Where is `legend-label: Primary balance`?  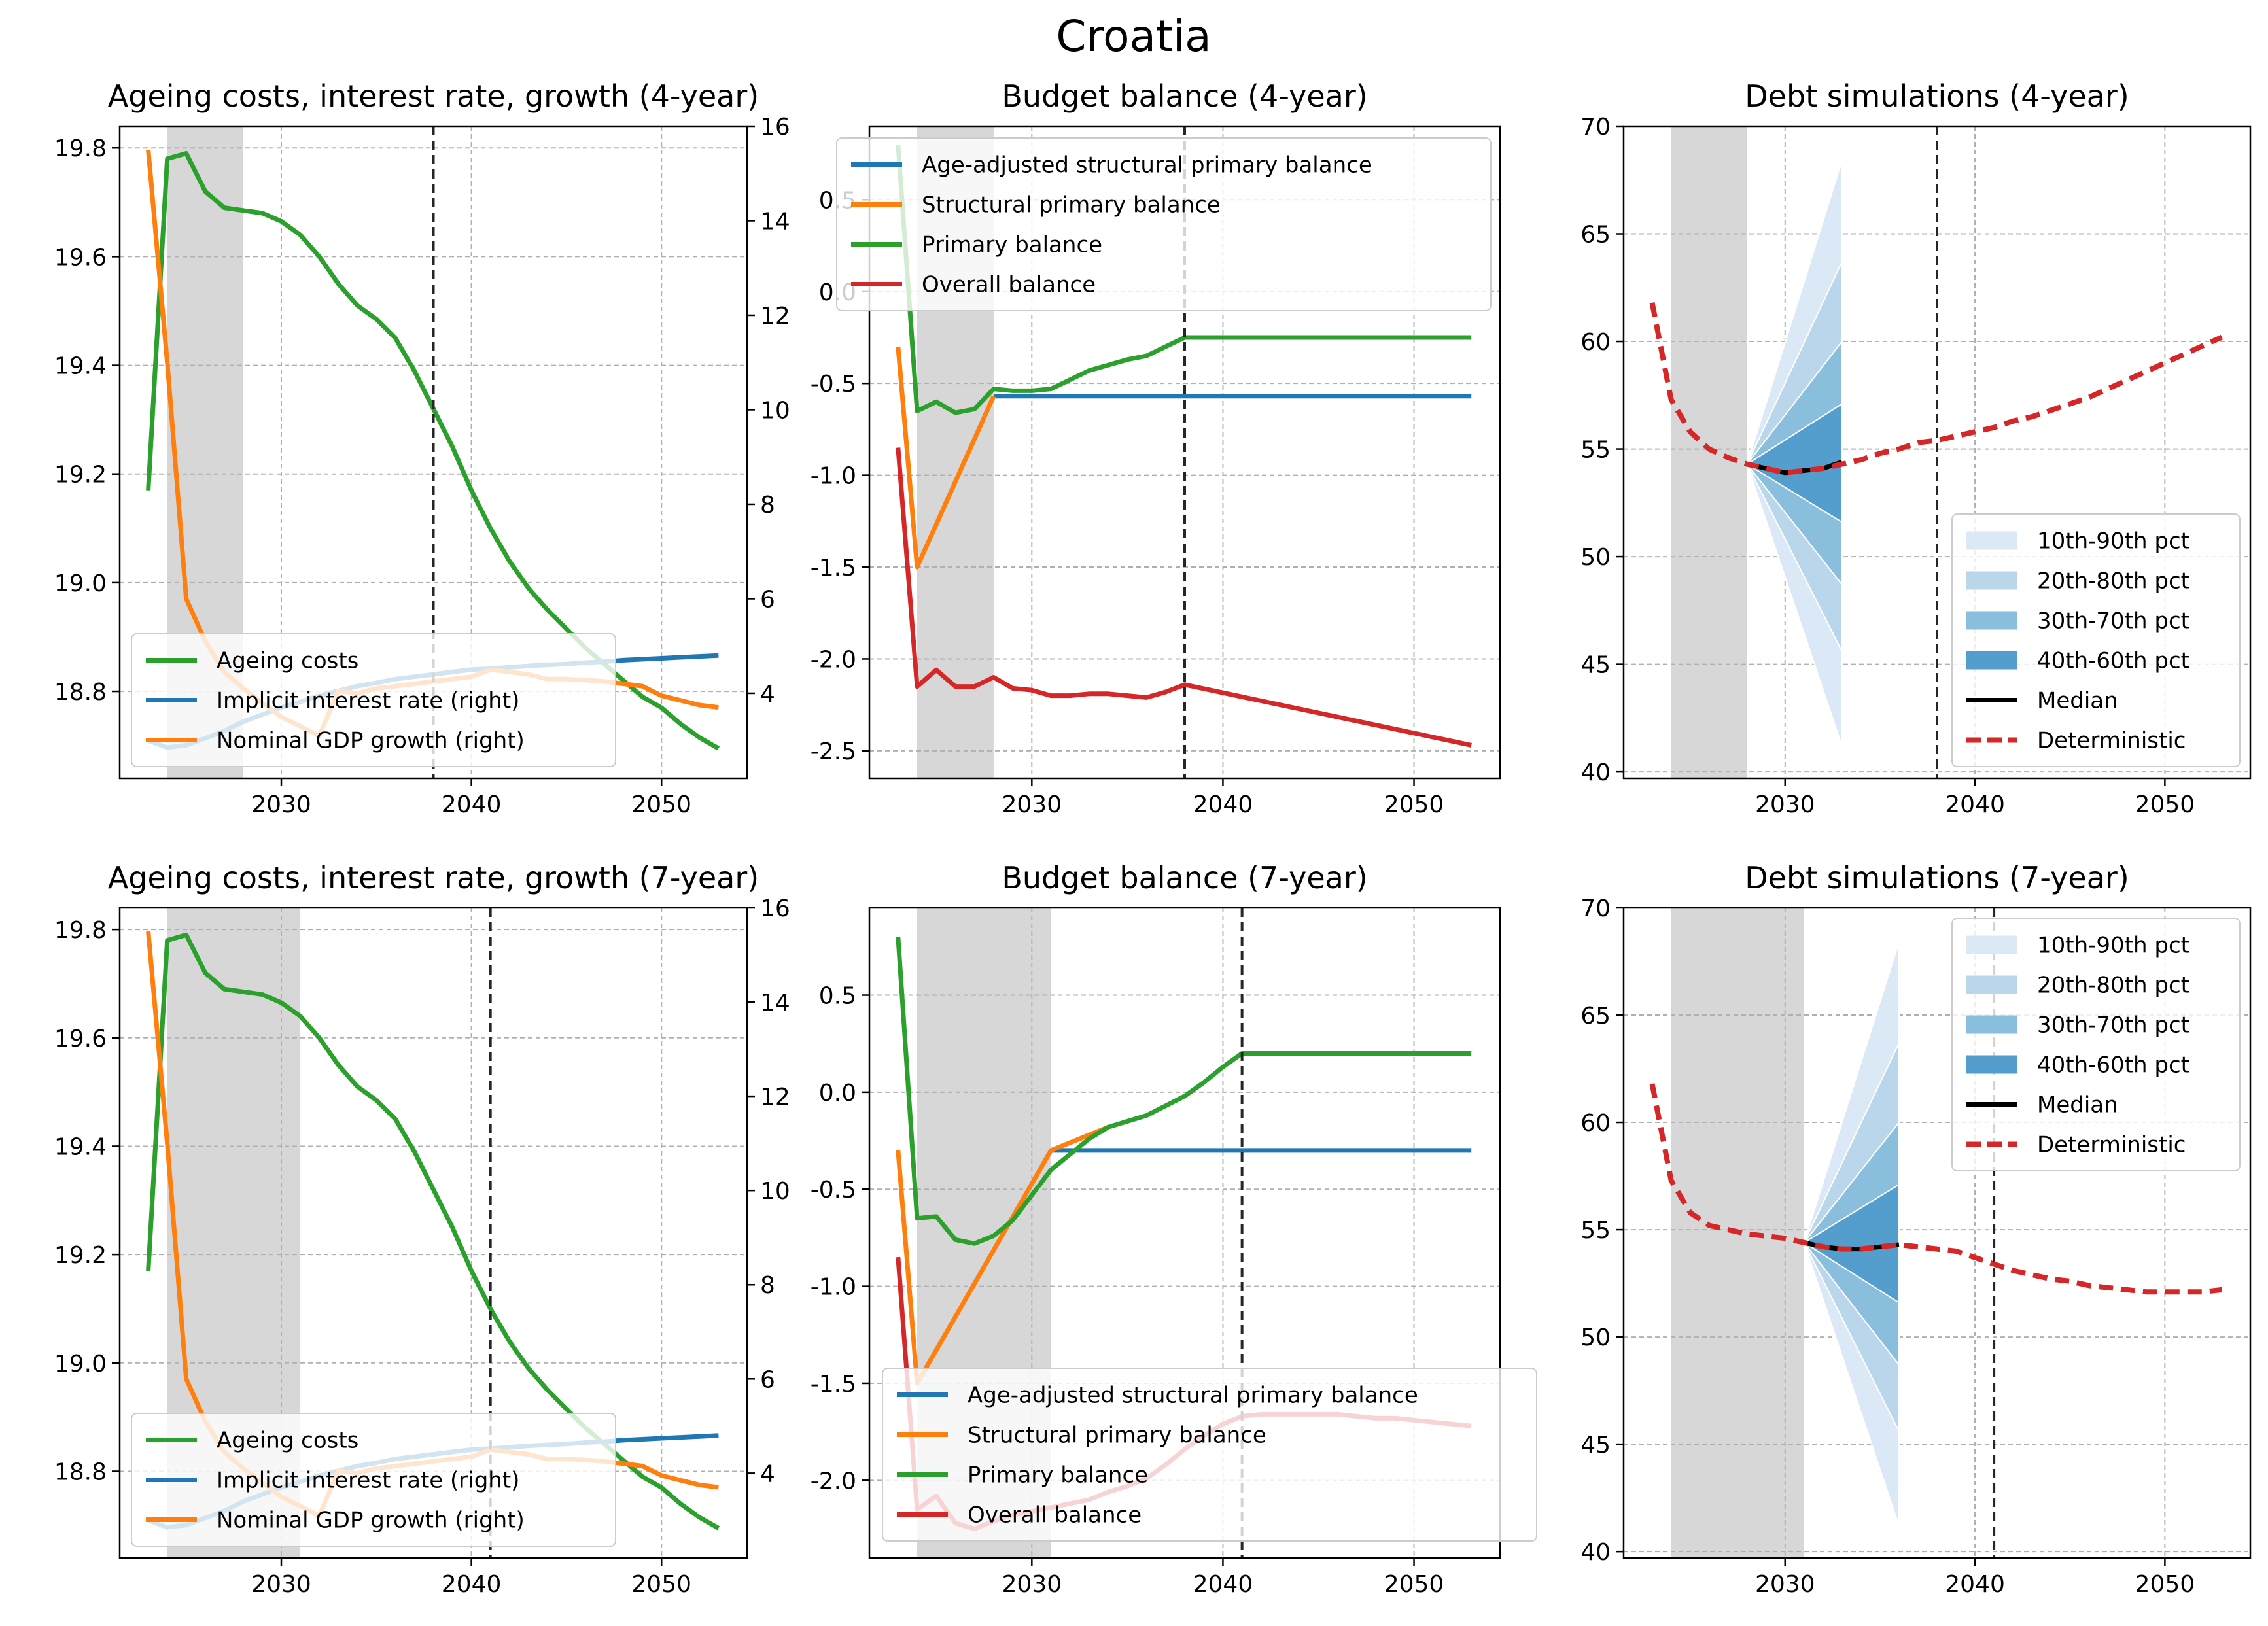 legend-label: Primary balance is located at coordinates (1012, 245).